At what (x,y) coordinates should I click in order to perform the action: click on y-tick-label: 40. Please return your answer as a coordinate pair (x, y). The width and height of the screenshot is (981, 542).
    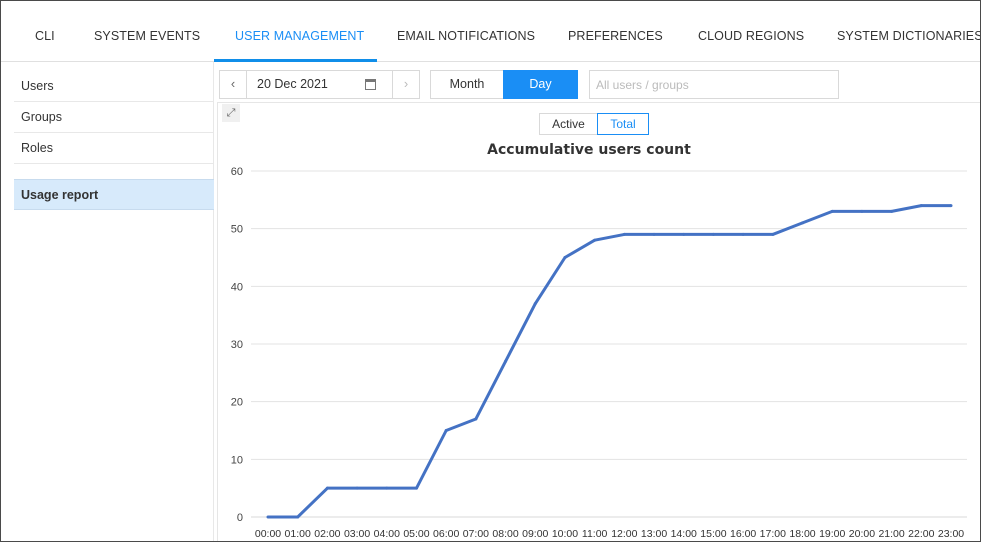
    Looking at the image, I should click on (237, 287).